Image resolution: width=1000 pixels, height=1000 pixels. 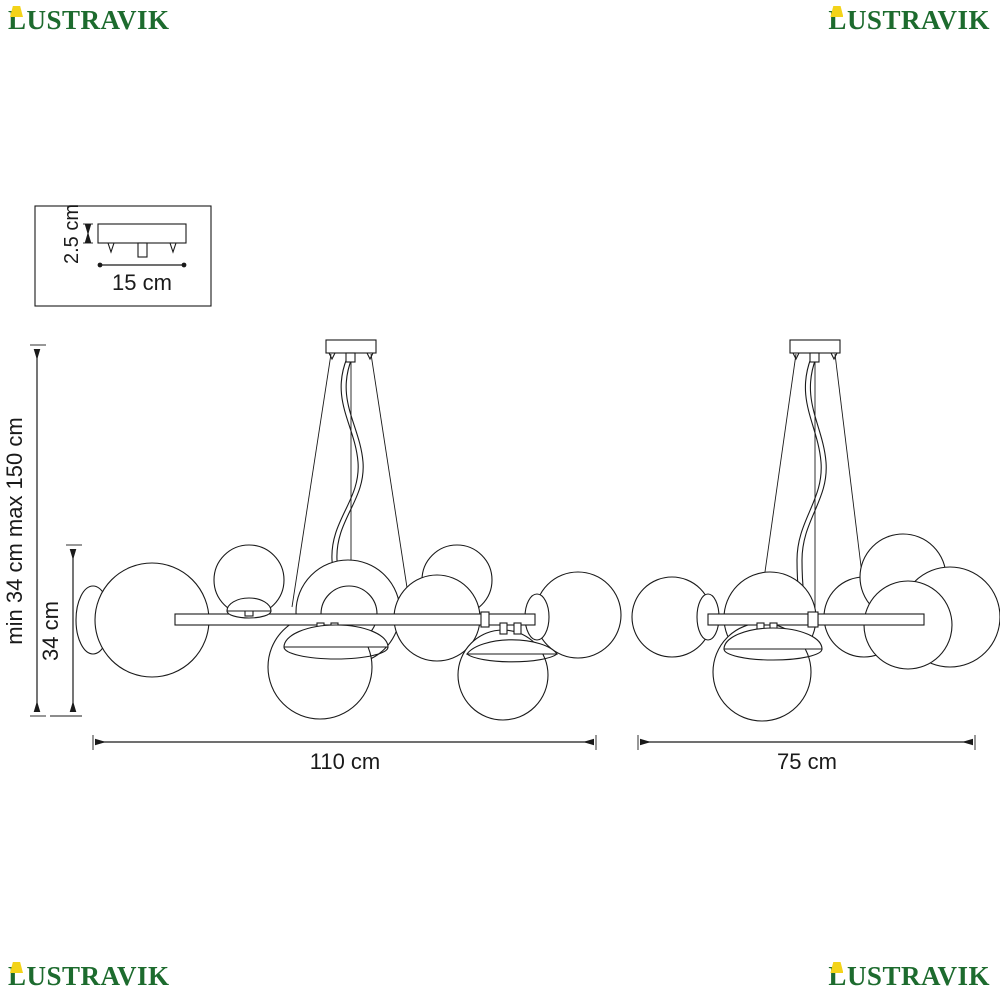 What do you see at coordinates (813, 619) in the screenshot?
I see `bar-joint-side` at bounding box center [813, 619].